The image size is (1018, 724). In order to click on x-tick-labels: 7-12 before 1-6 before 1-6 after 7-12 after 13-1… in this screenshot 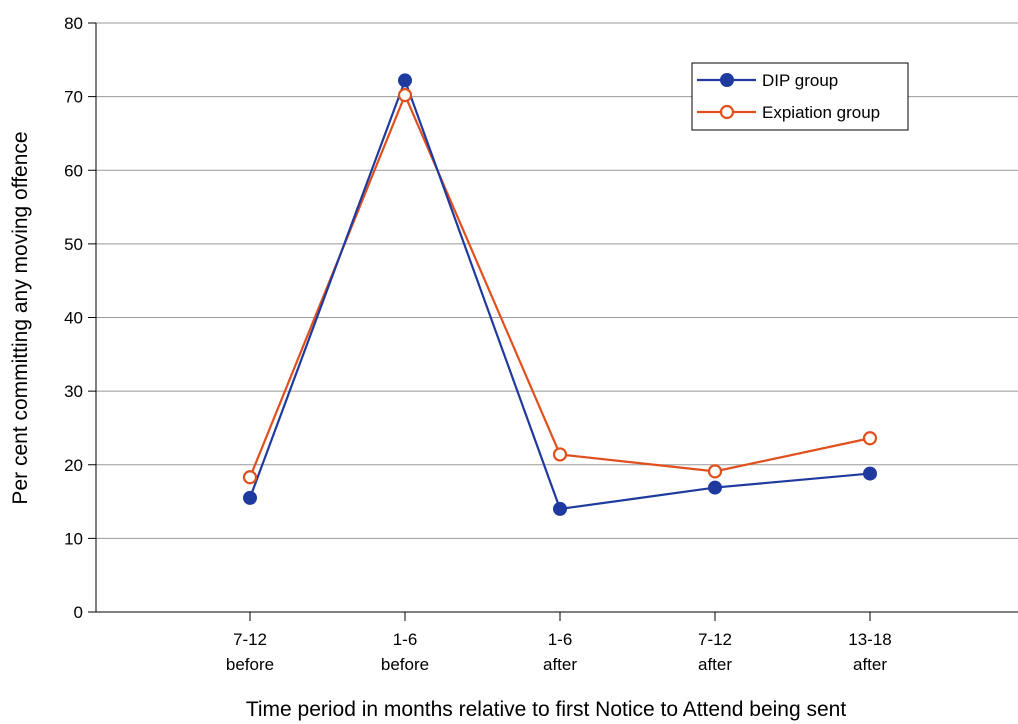, I will do `click(559, 652)`.